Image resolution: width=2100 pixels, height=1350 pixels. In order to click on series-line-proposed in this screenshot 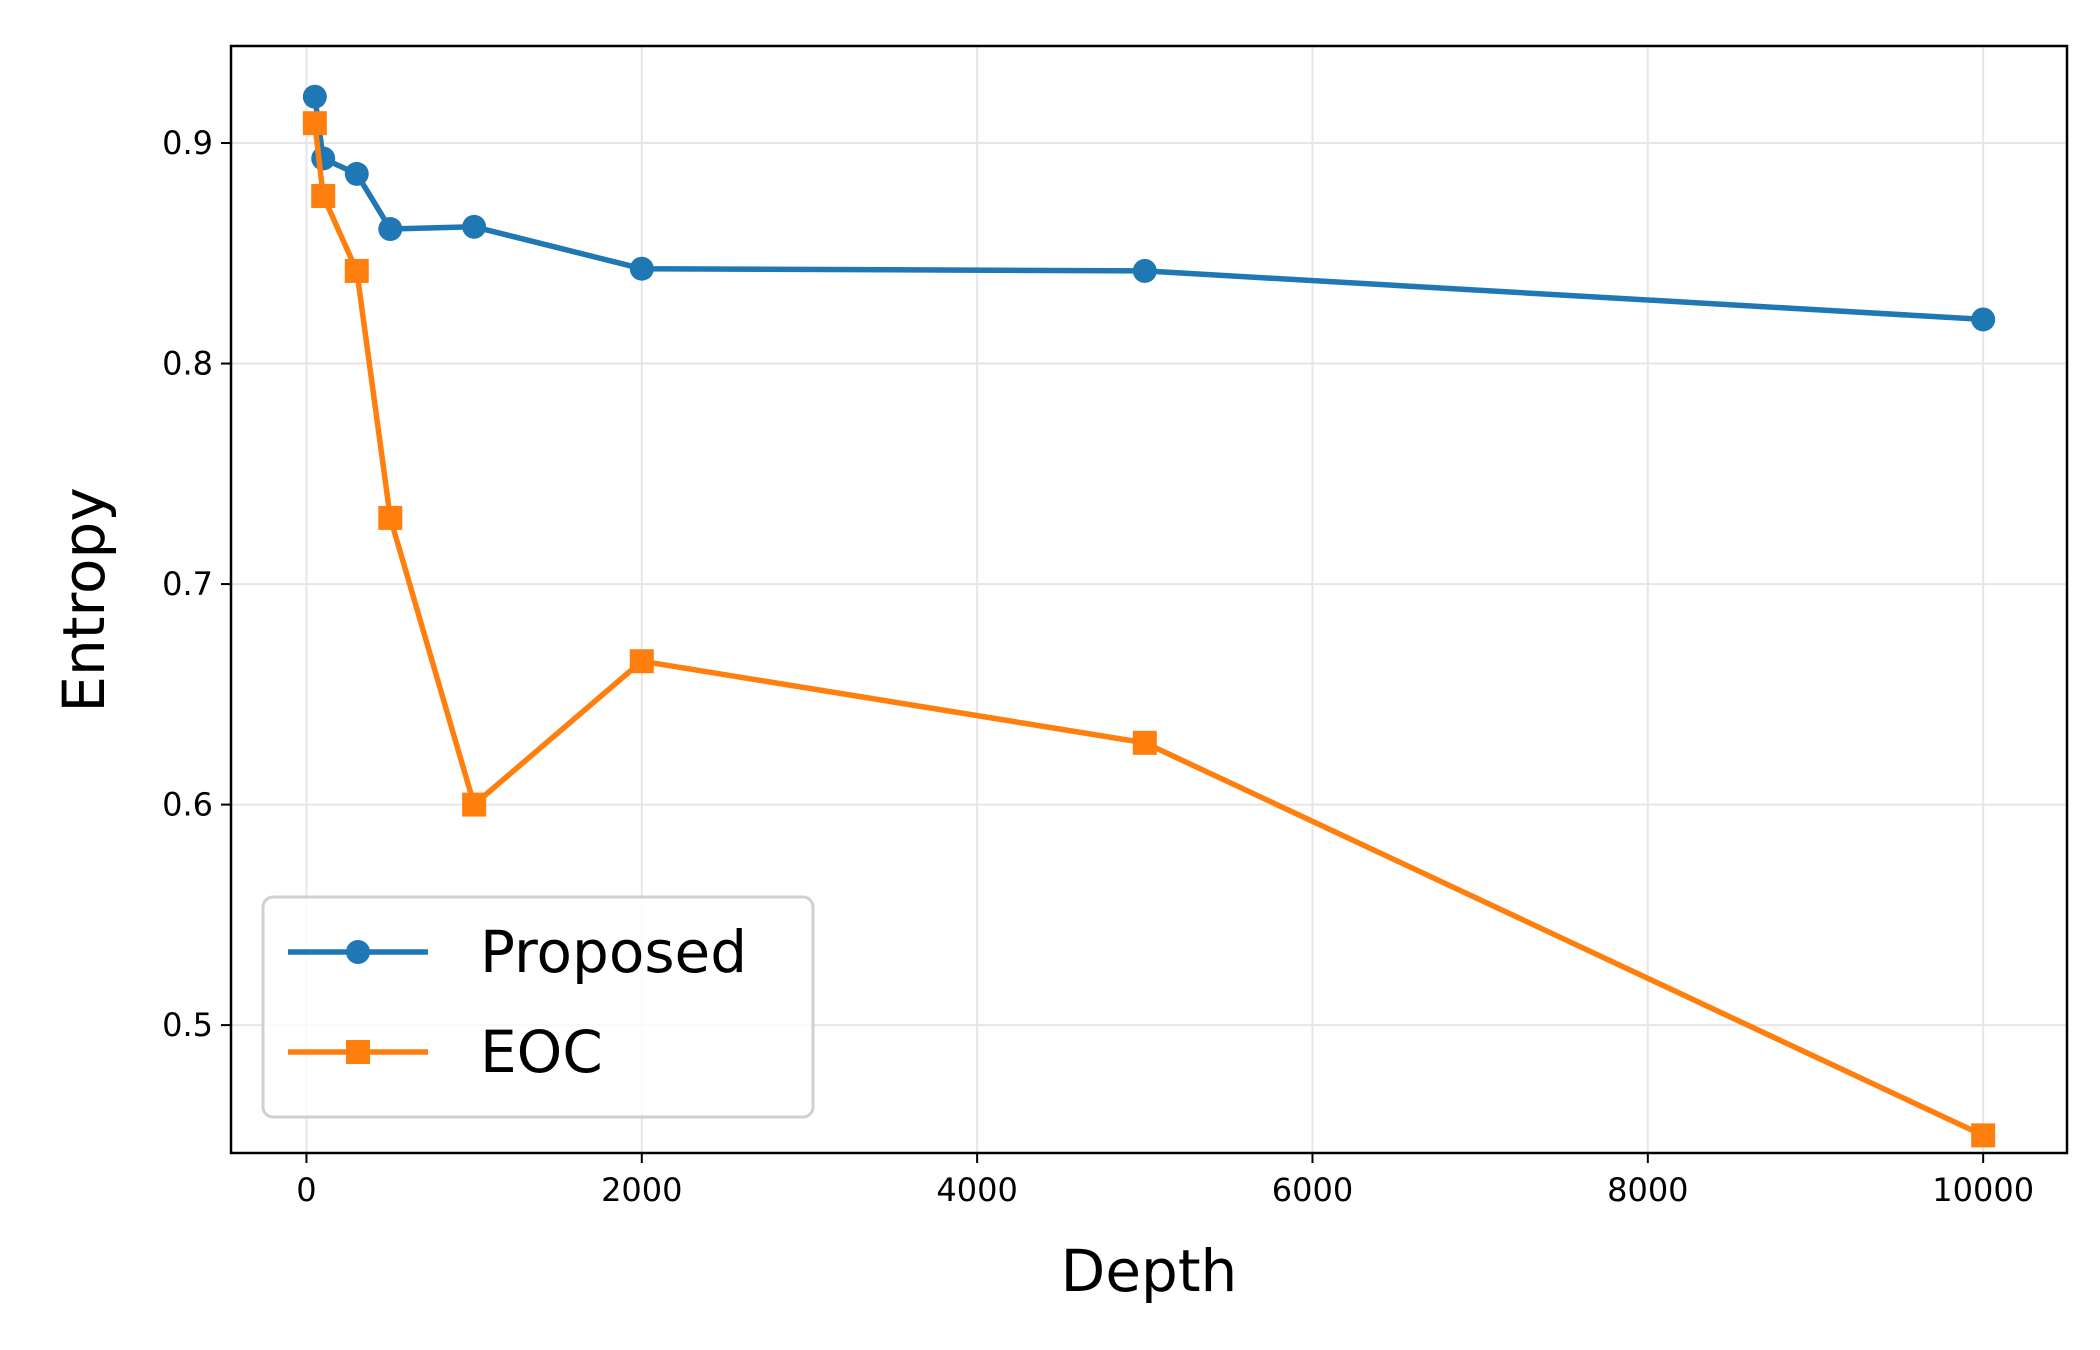, I will do `click(1148, 209)`.